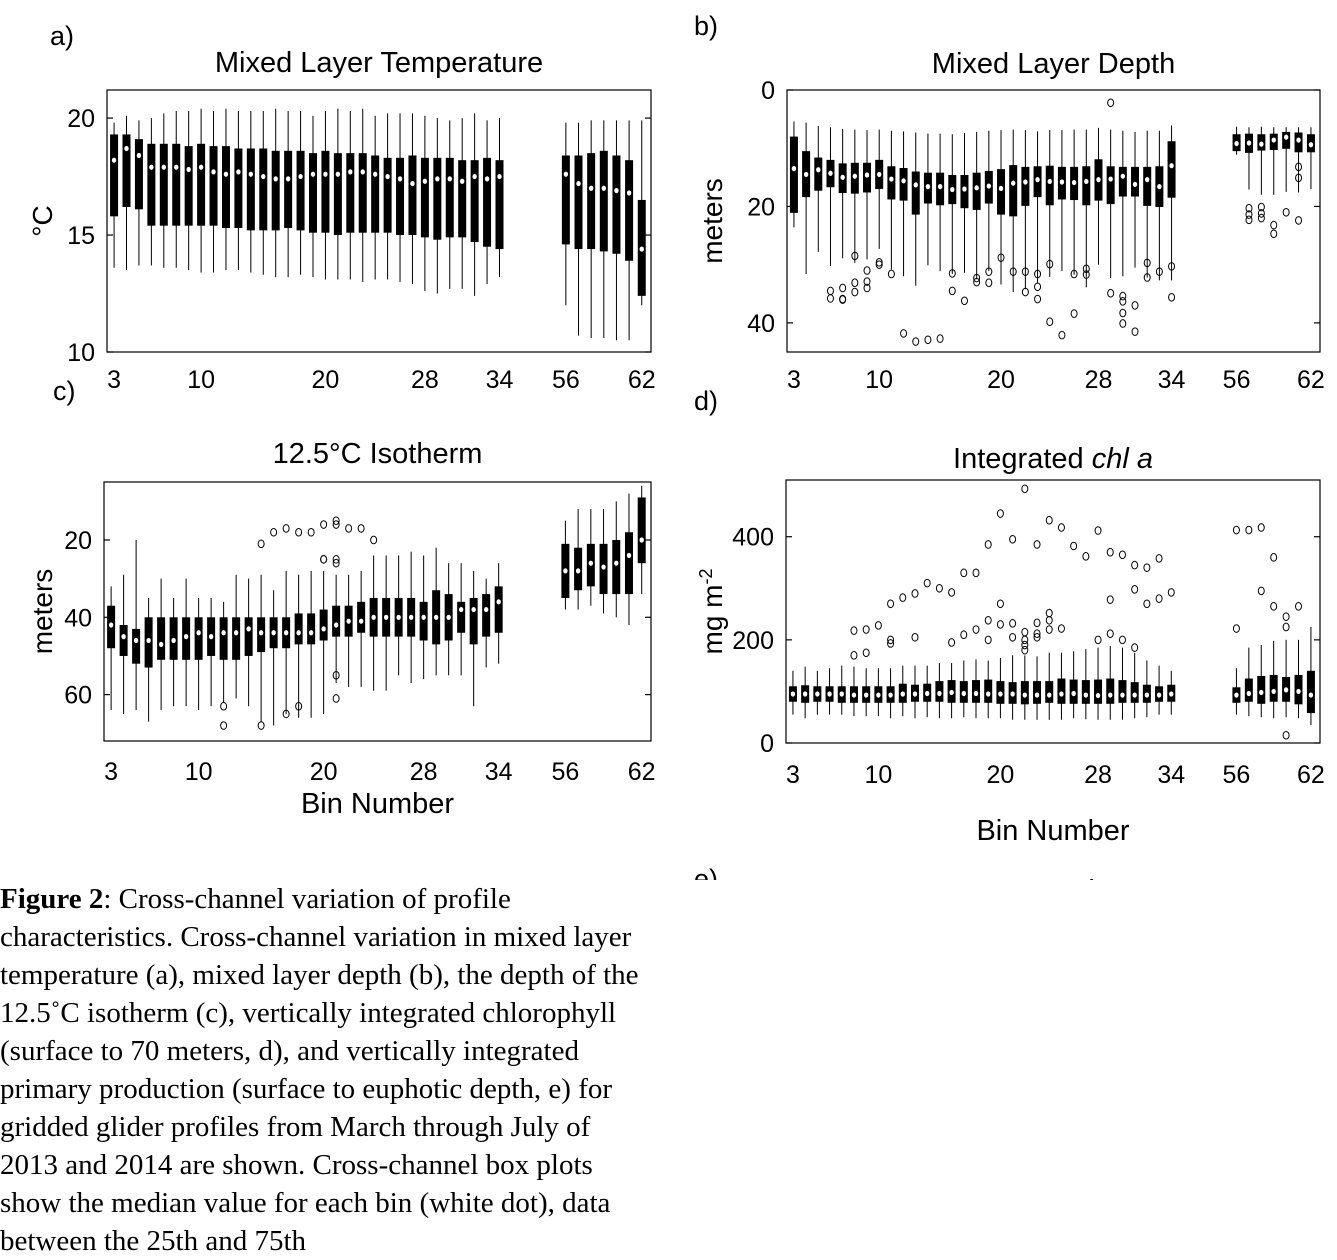  I want to click on y-tick-label: 200, so click(753, 641).